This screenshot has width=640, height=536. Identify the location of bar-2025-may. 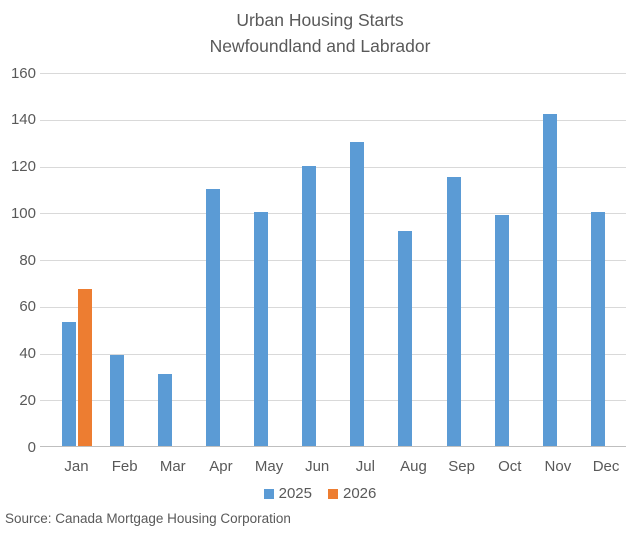
(261, 329).